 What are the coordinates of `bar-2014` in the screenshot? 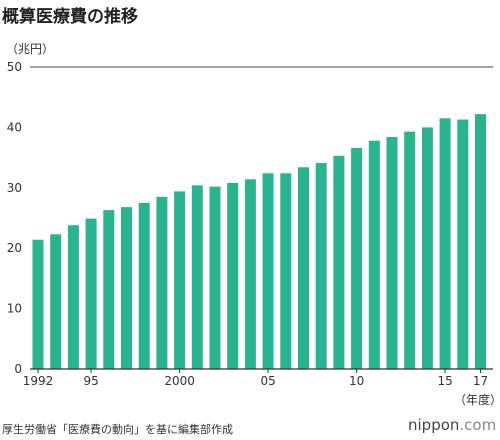 It's located at (427, 248).